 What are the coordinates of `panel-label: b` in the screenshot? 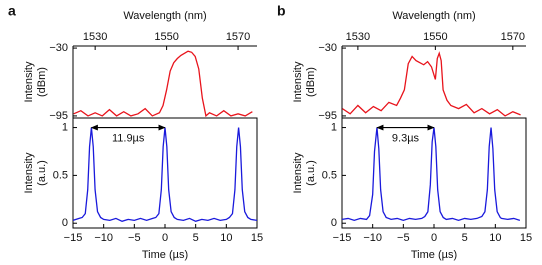 It's located at (281, 11).